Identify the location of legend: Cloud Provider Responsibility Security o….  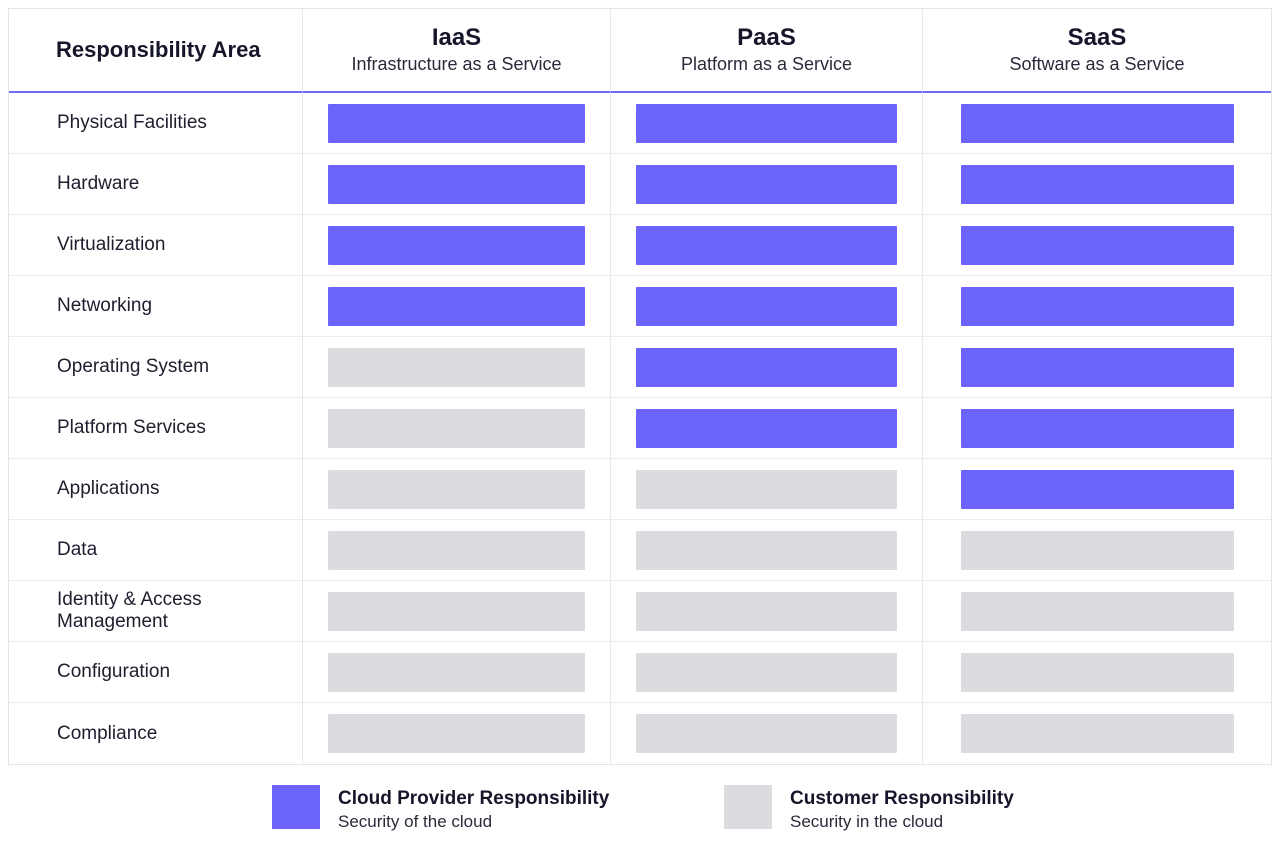
(640, 815).